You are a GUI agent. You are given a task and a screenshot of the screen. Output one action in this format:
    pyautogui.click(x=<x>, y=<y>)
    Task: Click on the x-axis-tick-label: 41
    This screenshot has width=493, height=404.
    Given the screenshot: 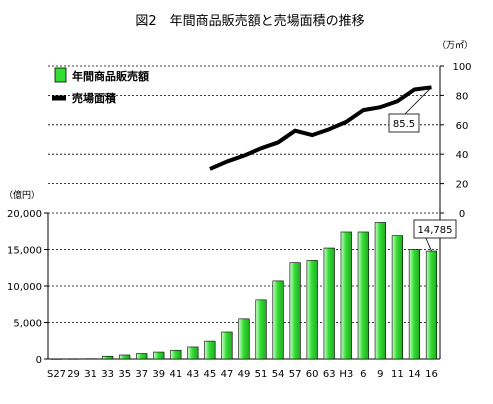 What is the action you would take?
    pyautogui.click(x=175, y=374)
    